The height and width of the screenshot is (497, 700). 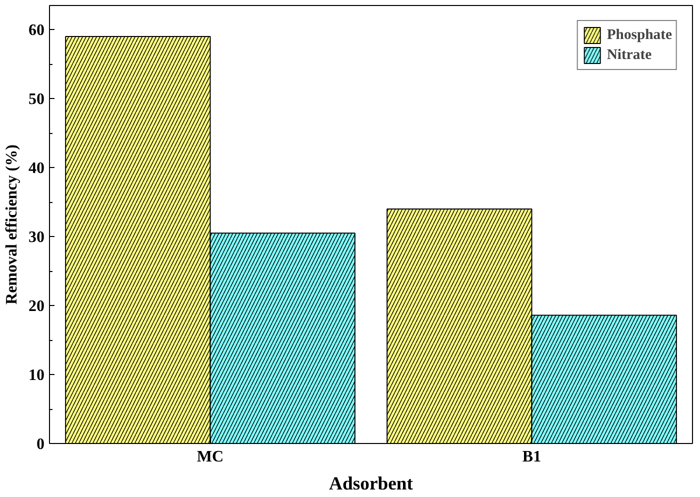 What do you see at coordinates (36, 169) in the screenshot?
I see `y-tick-label: 40` at bounding box center [36, 169].